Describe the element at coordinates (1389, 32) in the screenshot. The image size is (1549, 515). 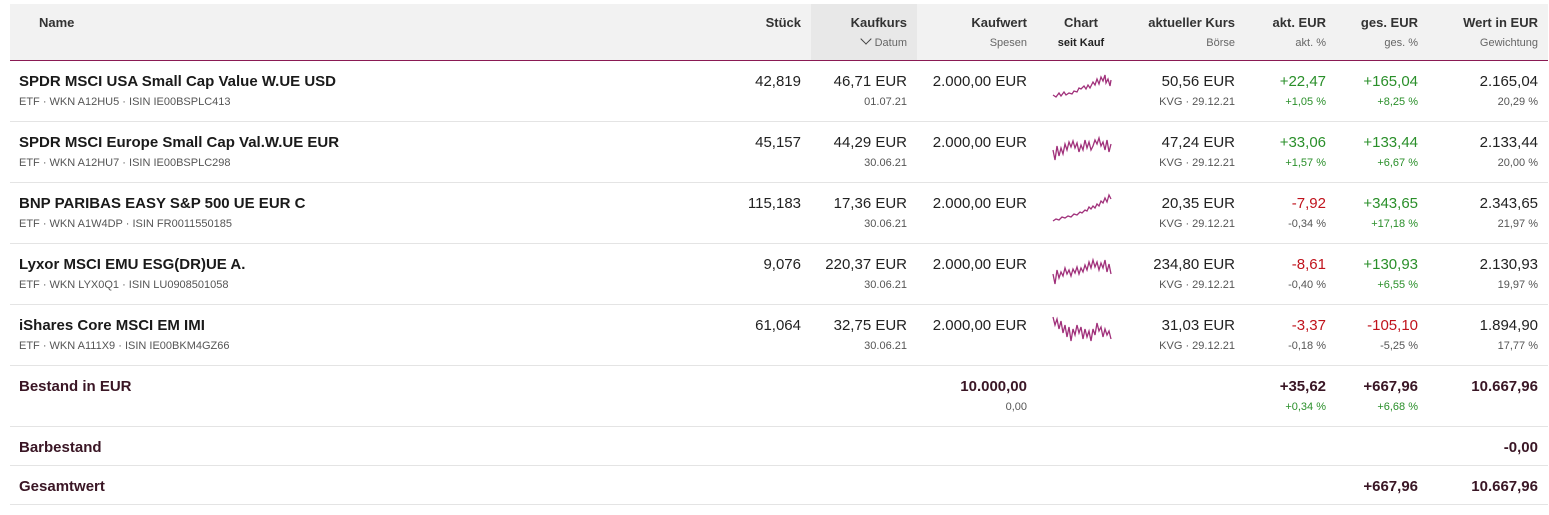
I see `column-header-ges: ges. EUR ges. %` at that location.